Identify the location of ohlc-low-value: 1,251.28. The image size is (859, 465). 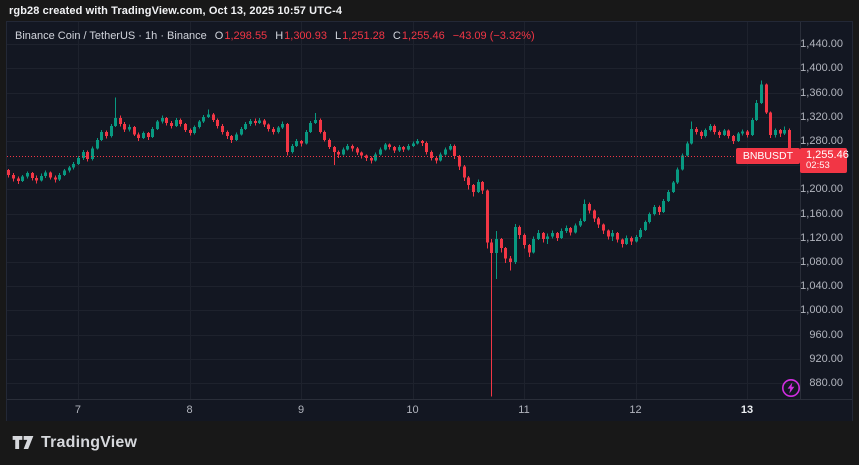
(363, 36).